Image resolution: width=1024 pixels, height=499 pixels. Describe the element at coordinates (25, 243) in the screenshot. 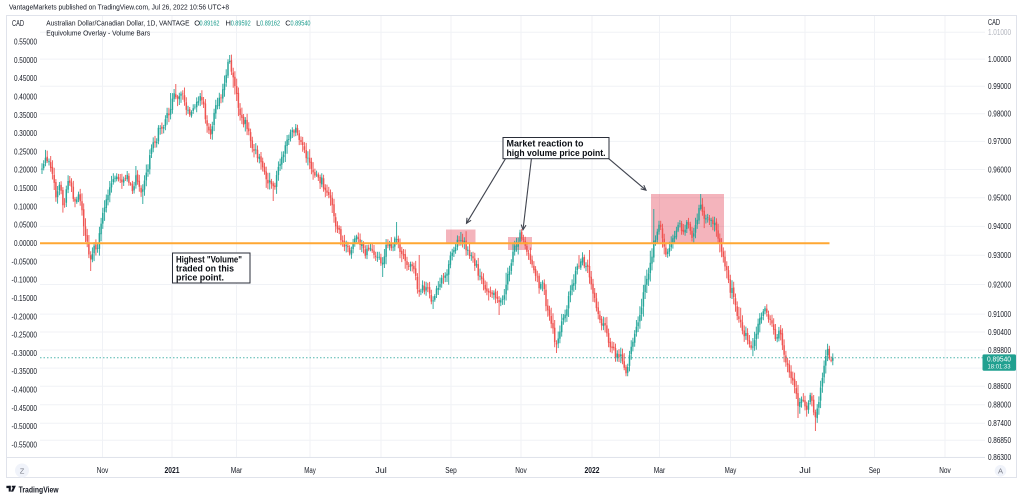

I see `svg-text: 0.00000` at that location.